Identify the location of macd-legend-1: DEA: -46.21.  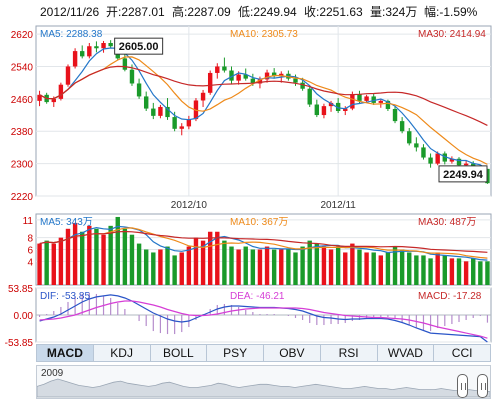
(257, 296).